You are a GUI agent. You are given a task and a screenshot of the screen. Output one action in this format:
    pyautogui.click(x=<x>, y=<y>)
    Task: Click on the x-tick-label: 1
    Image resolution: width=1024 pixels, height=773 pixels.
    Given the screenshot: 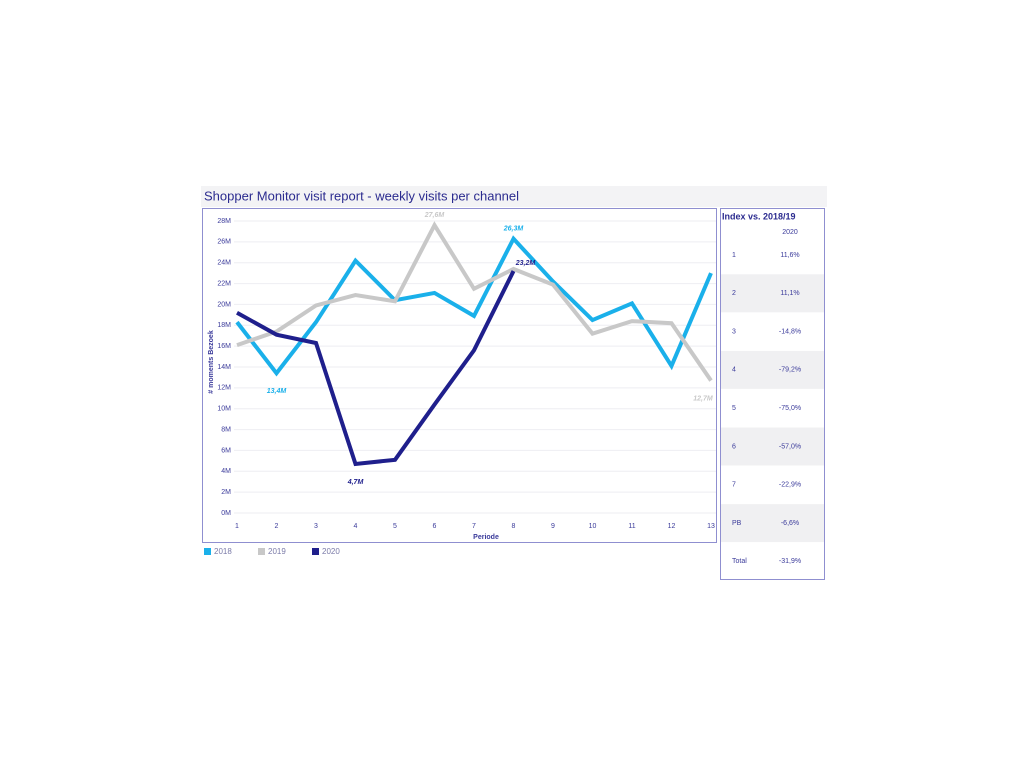 What is the action you would take?
    pyautogui.click(x=237, y=526)
    